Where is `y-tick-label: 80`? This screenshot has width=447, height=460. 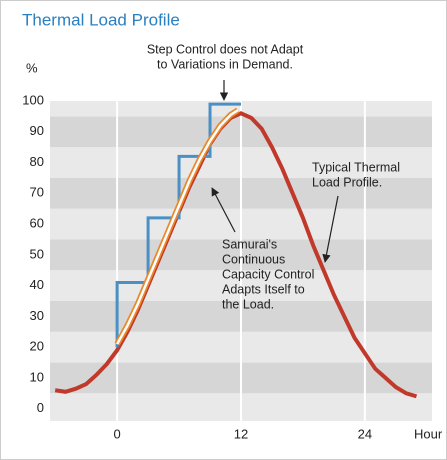 y-tick-label: 80 is located at coordinates (37, 161).